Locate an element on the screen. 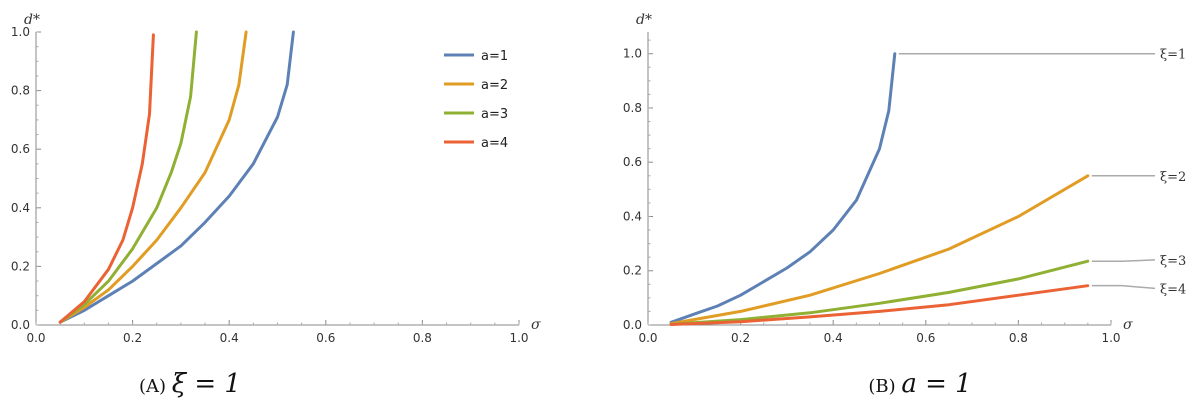 The width and height of the screenshot is (1197, 405). legend-label: a=1 is located at coordinates (494, 56).